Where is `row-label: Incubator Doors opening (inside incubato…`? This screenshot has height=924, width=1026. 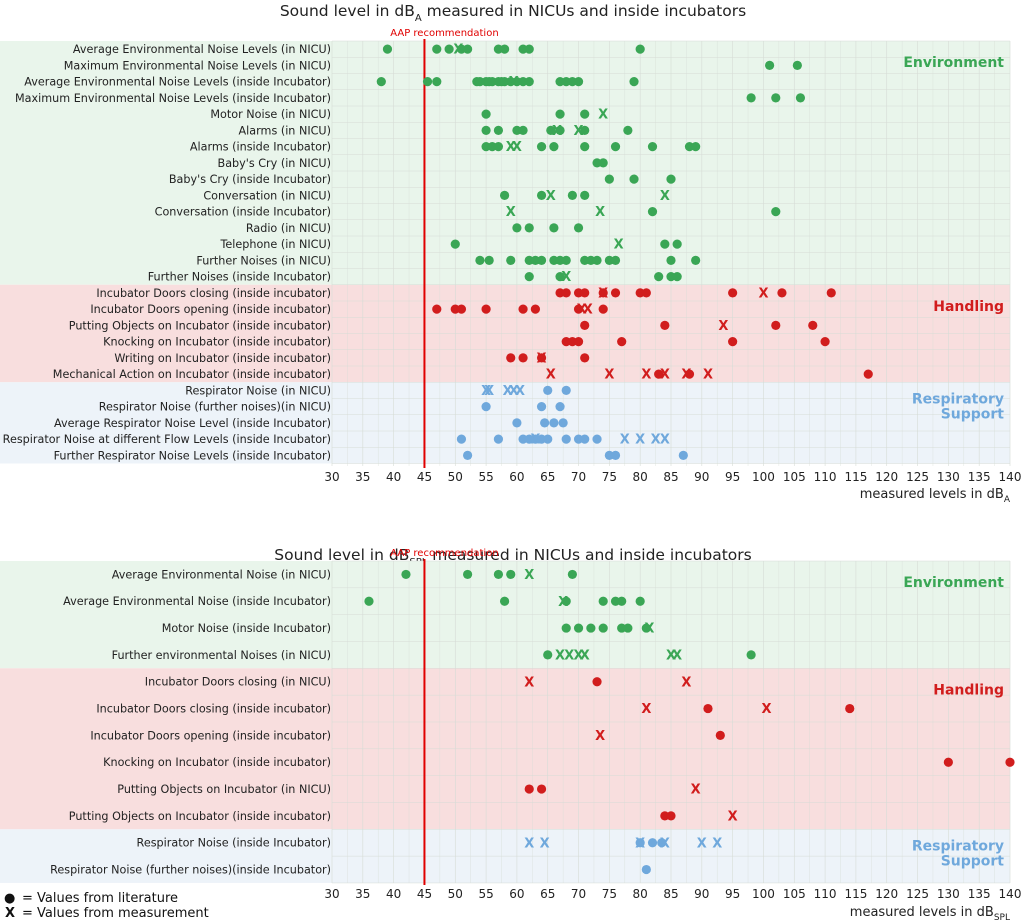
row-label: Incubator Doors opening (inside incubato… is located at coordinates (210, 735).